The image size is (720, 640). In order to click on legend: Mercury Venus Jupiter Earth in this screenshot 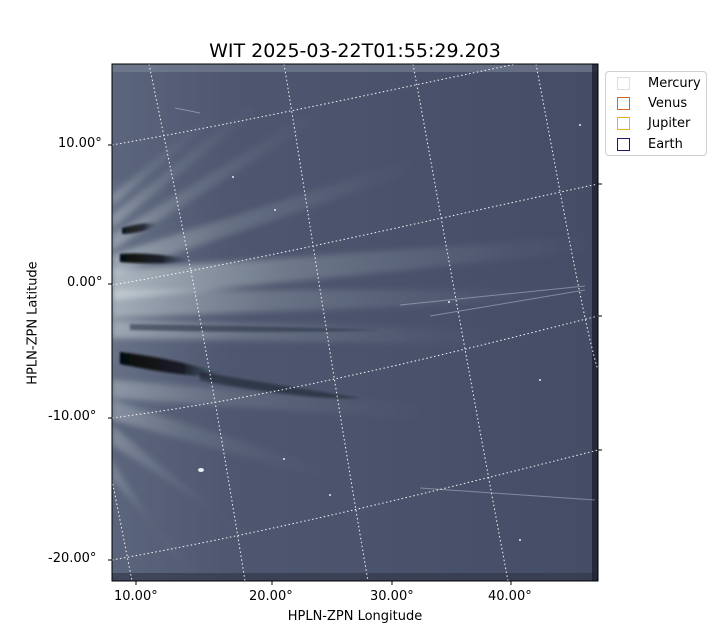, I will do `click(656, 113)`.